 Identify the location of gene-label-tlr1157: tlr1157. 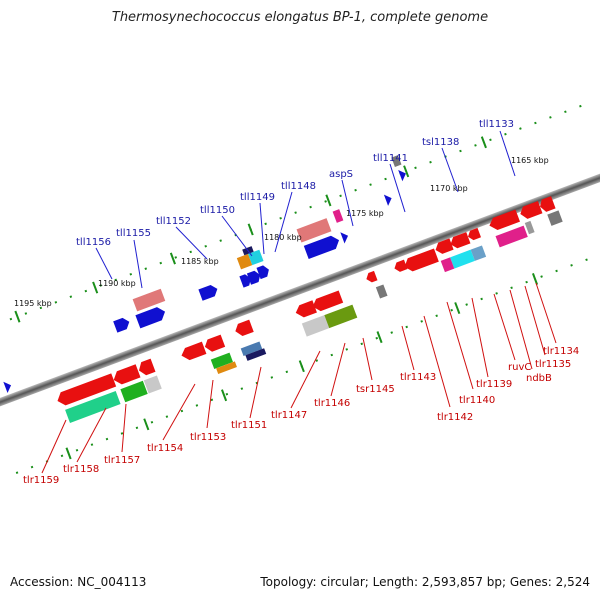
(122, 460).